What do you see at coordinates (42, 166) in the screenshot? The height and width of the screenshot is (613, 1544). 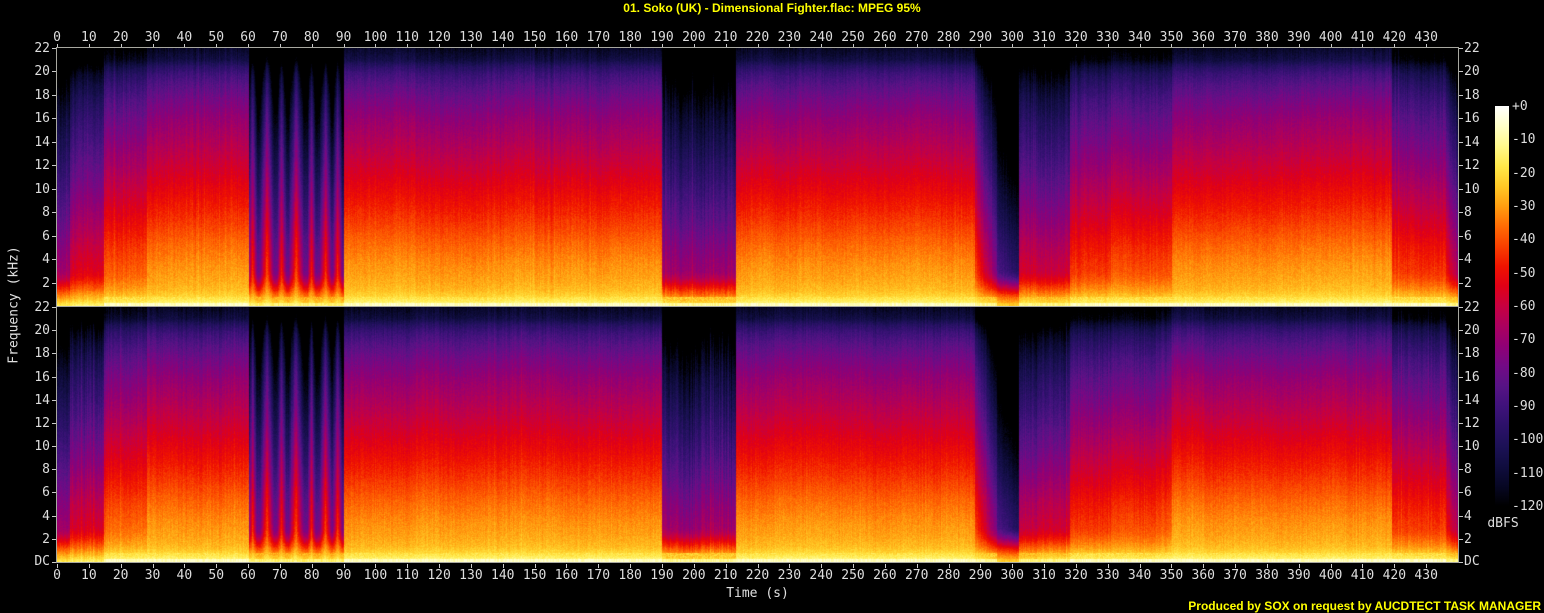 I see `freq-tick-label: 12` at bounding box center [42, 166].